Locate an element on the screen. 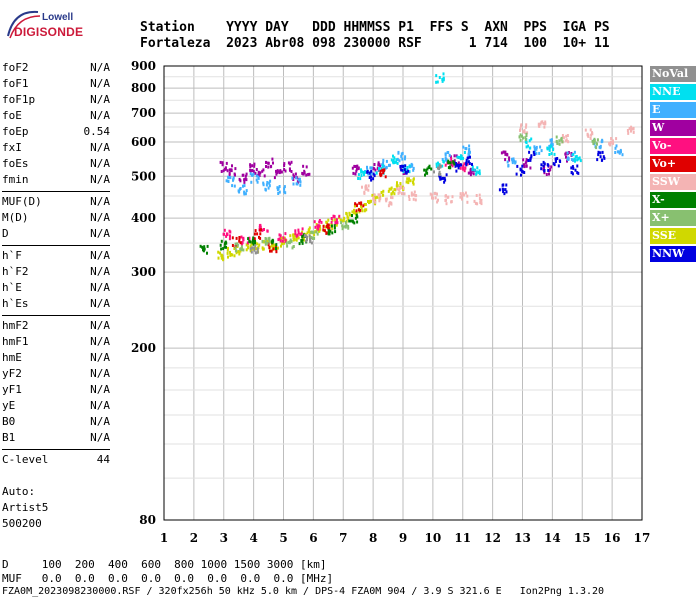 This screenshot has width=700, height=600. x-tick-label: 4 is located at coordinates (253, 538).